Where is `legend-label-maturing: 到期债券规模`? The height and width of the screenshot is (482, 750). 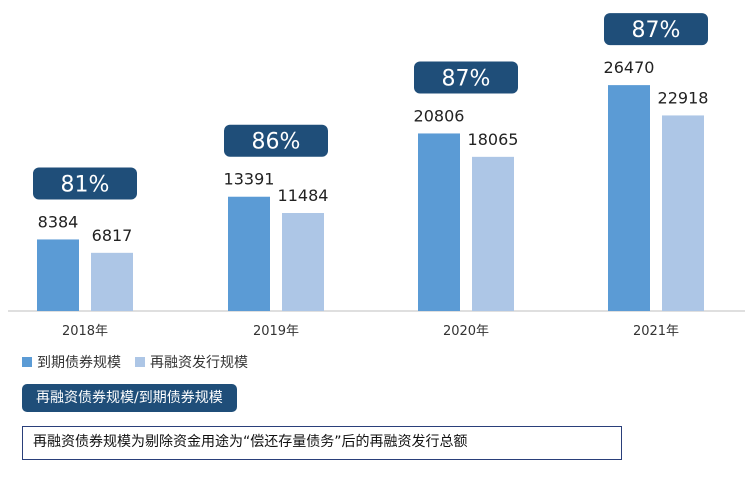
legend-label-maturing: 到期债券规模 is located at coordinates (79, 363).